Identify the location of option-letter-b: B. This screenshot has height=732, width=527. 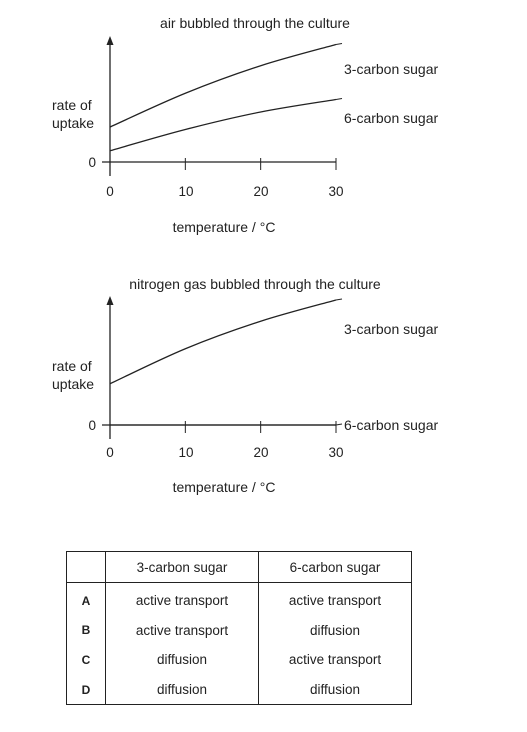
(86, 630).